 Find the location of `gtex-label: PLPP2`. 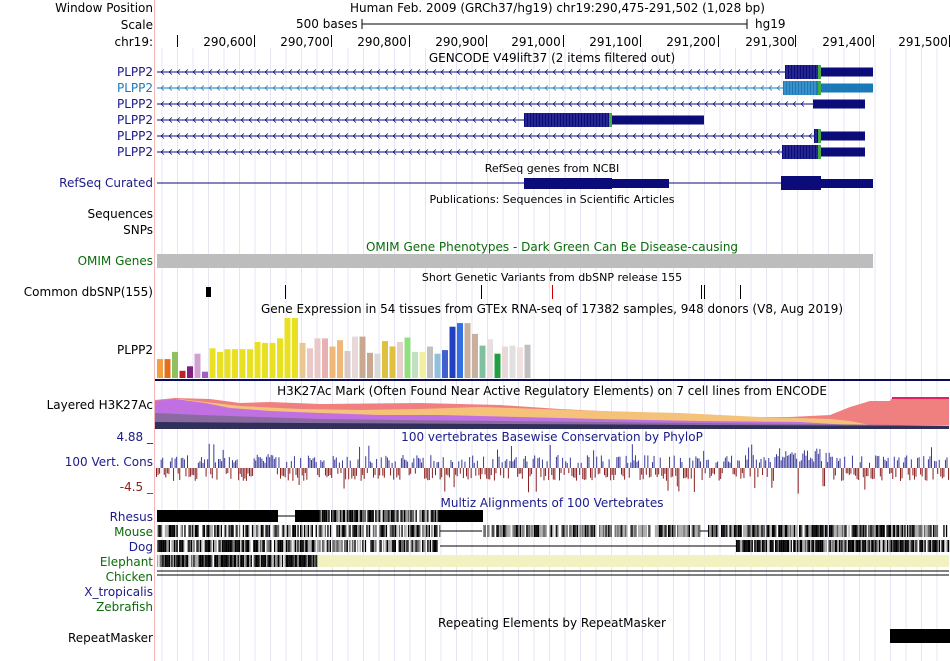

gtex-label: PLPP2 is located at coordinates (134, 350).